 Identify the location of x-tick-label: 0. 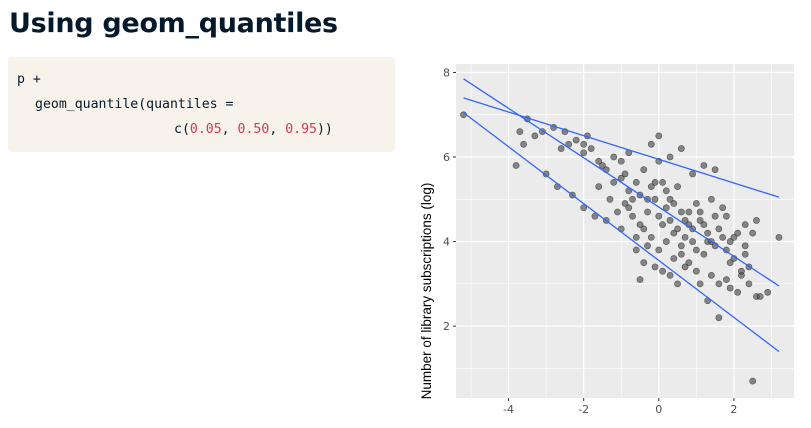
(658, 409).